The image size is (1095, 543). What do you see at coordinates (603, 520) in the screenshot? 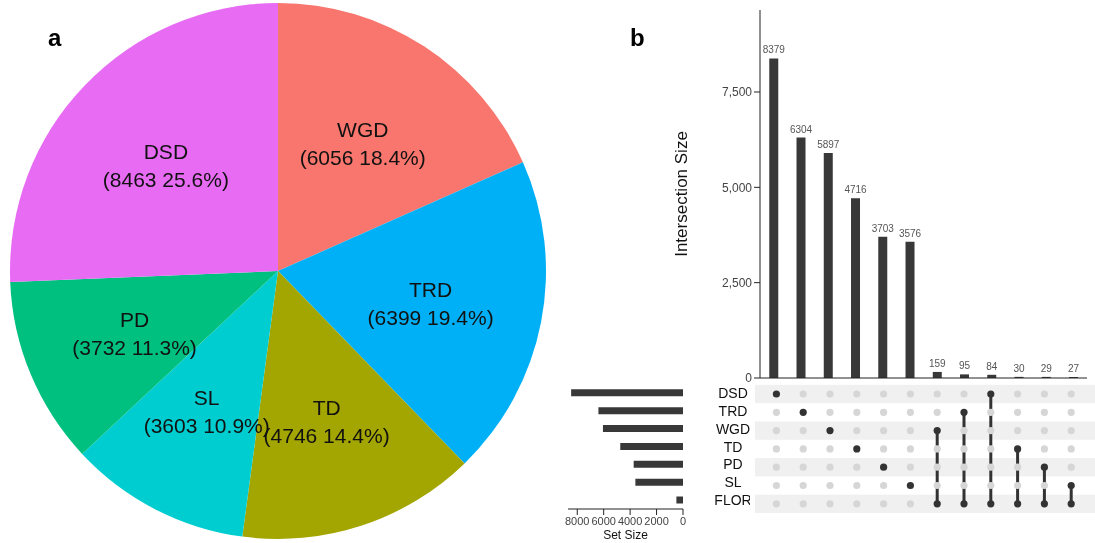
I see `x-tick-label: 6000` at bounding box center [603, 520].